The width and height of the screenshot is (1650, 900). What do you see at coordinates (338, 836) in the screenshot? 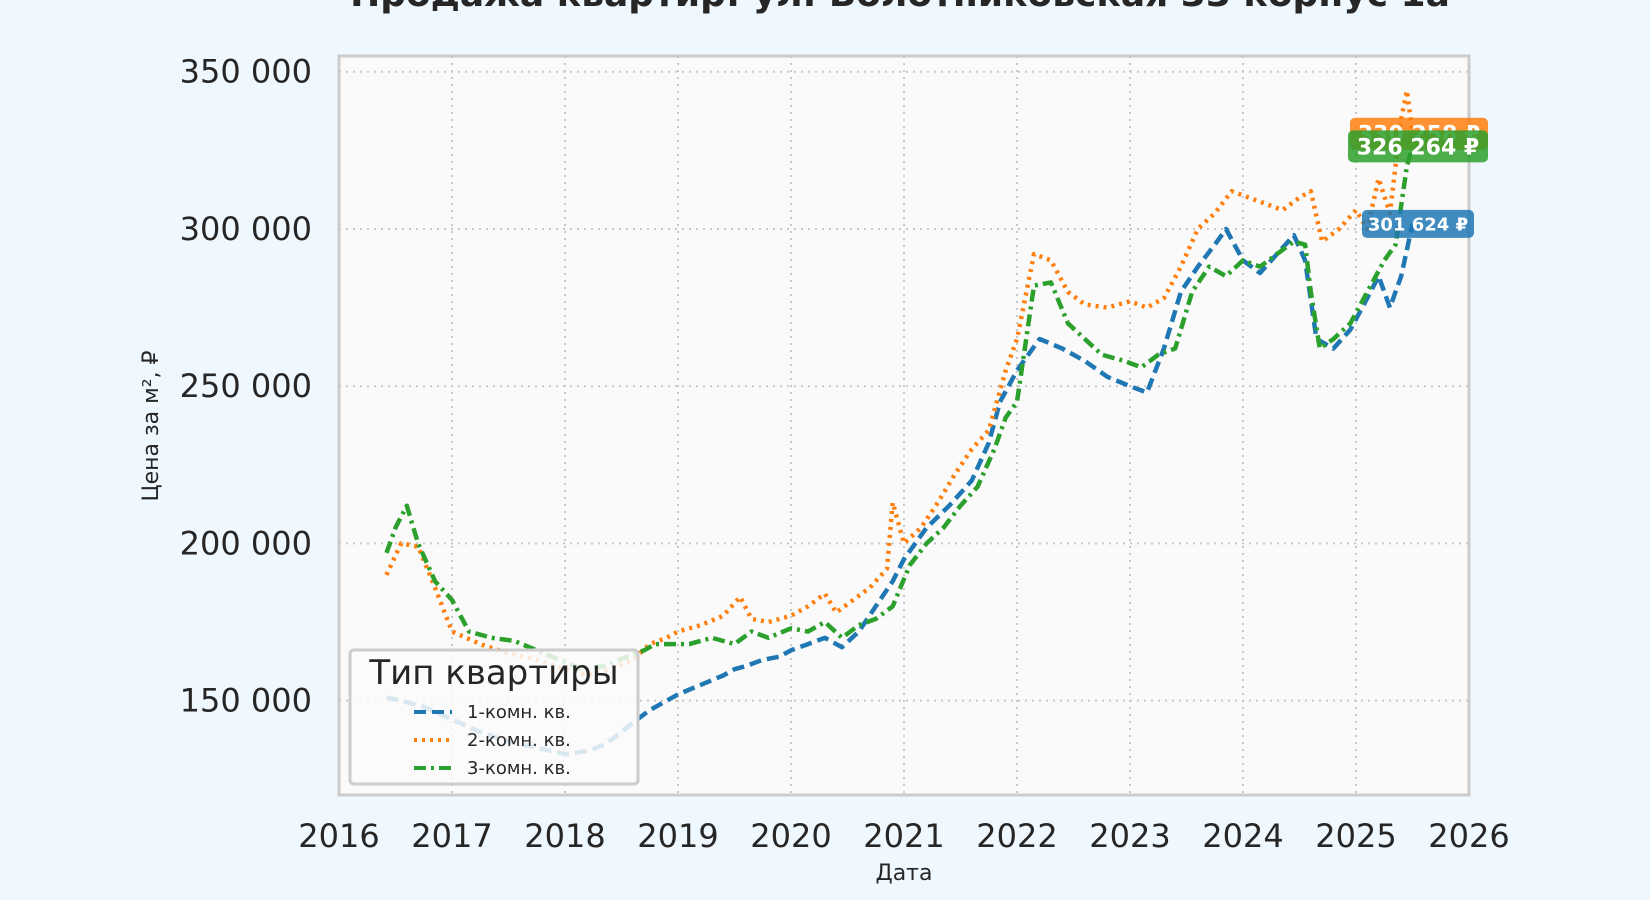
I see `x-tick-label: 2016` at bounding box center [338, 836].